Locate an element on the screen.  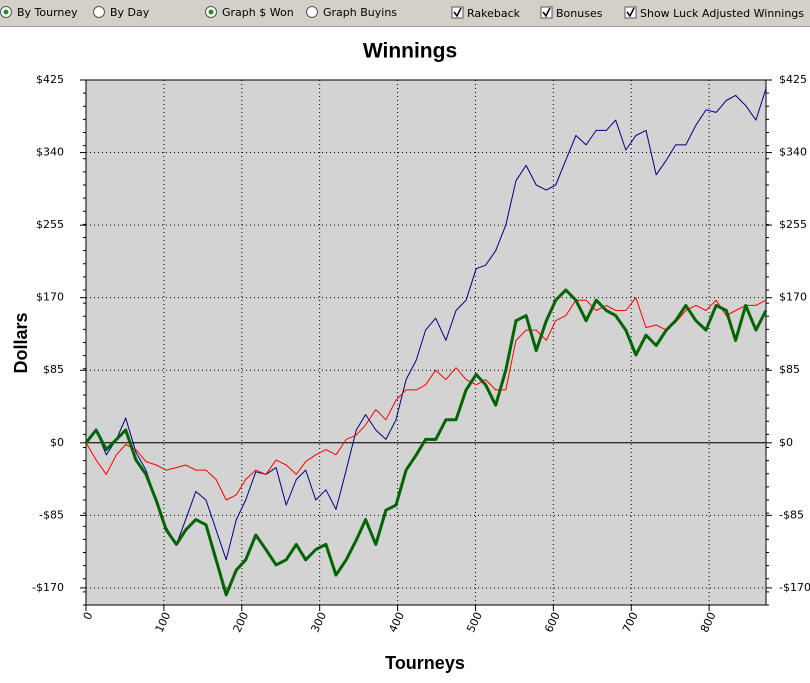
x-axis-label: Tourneys is located at coordinates (425, 663).